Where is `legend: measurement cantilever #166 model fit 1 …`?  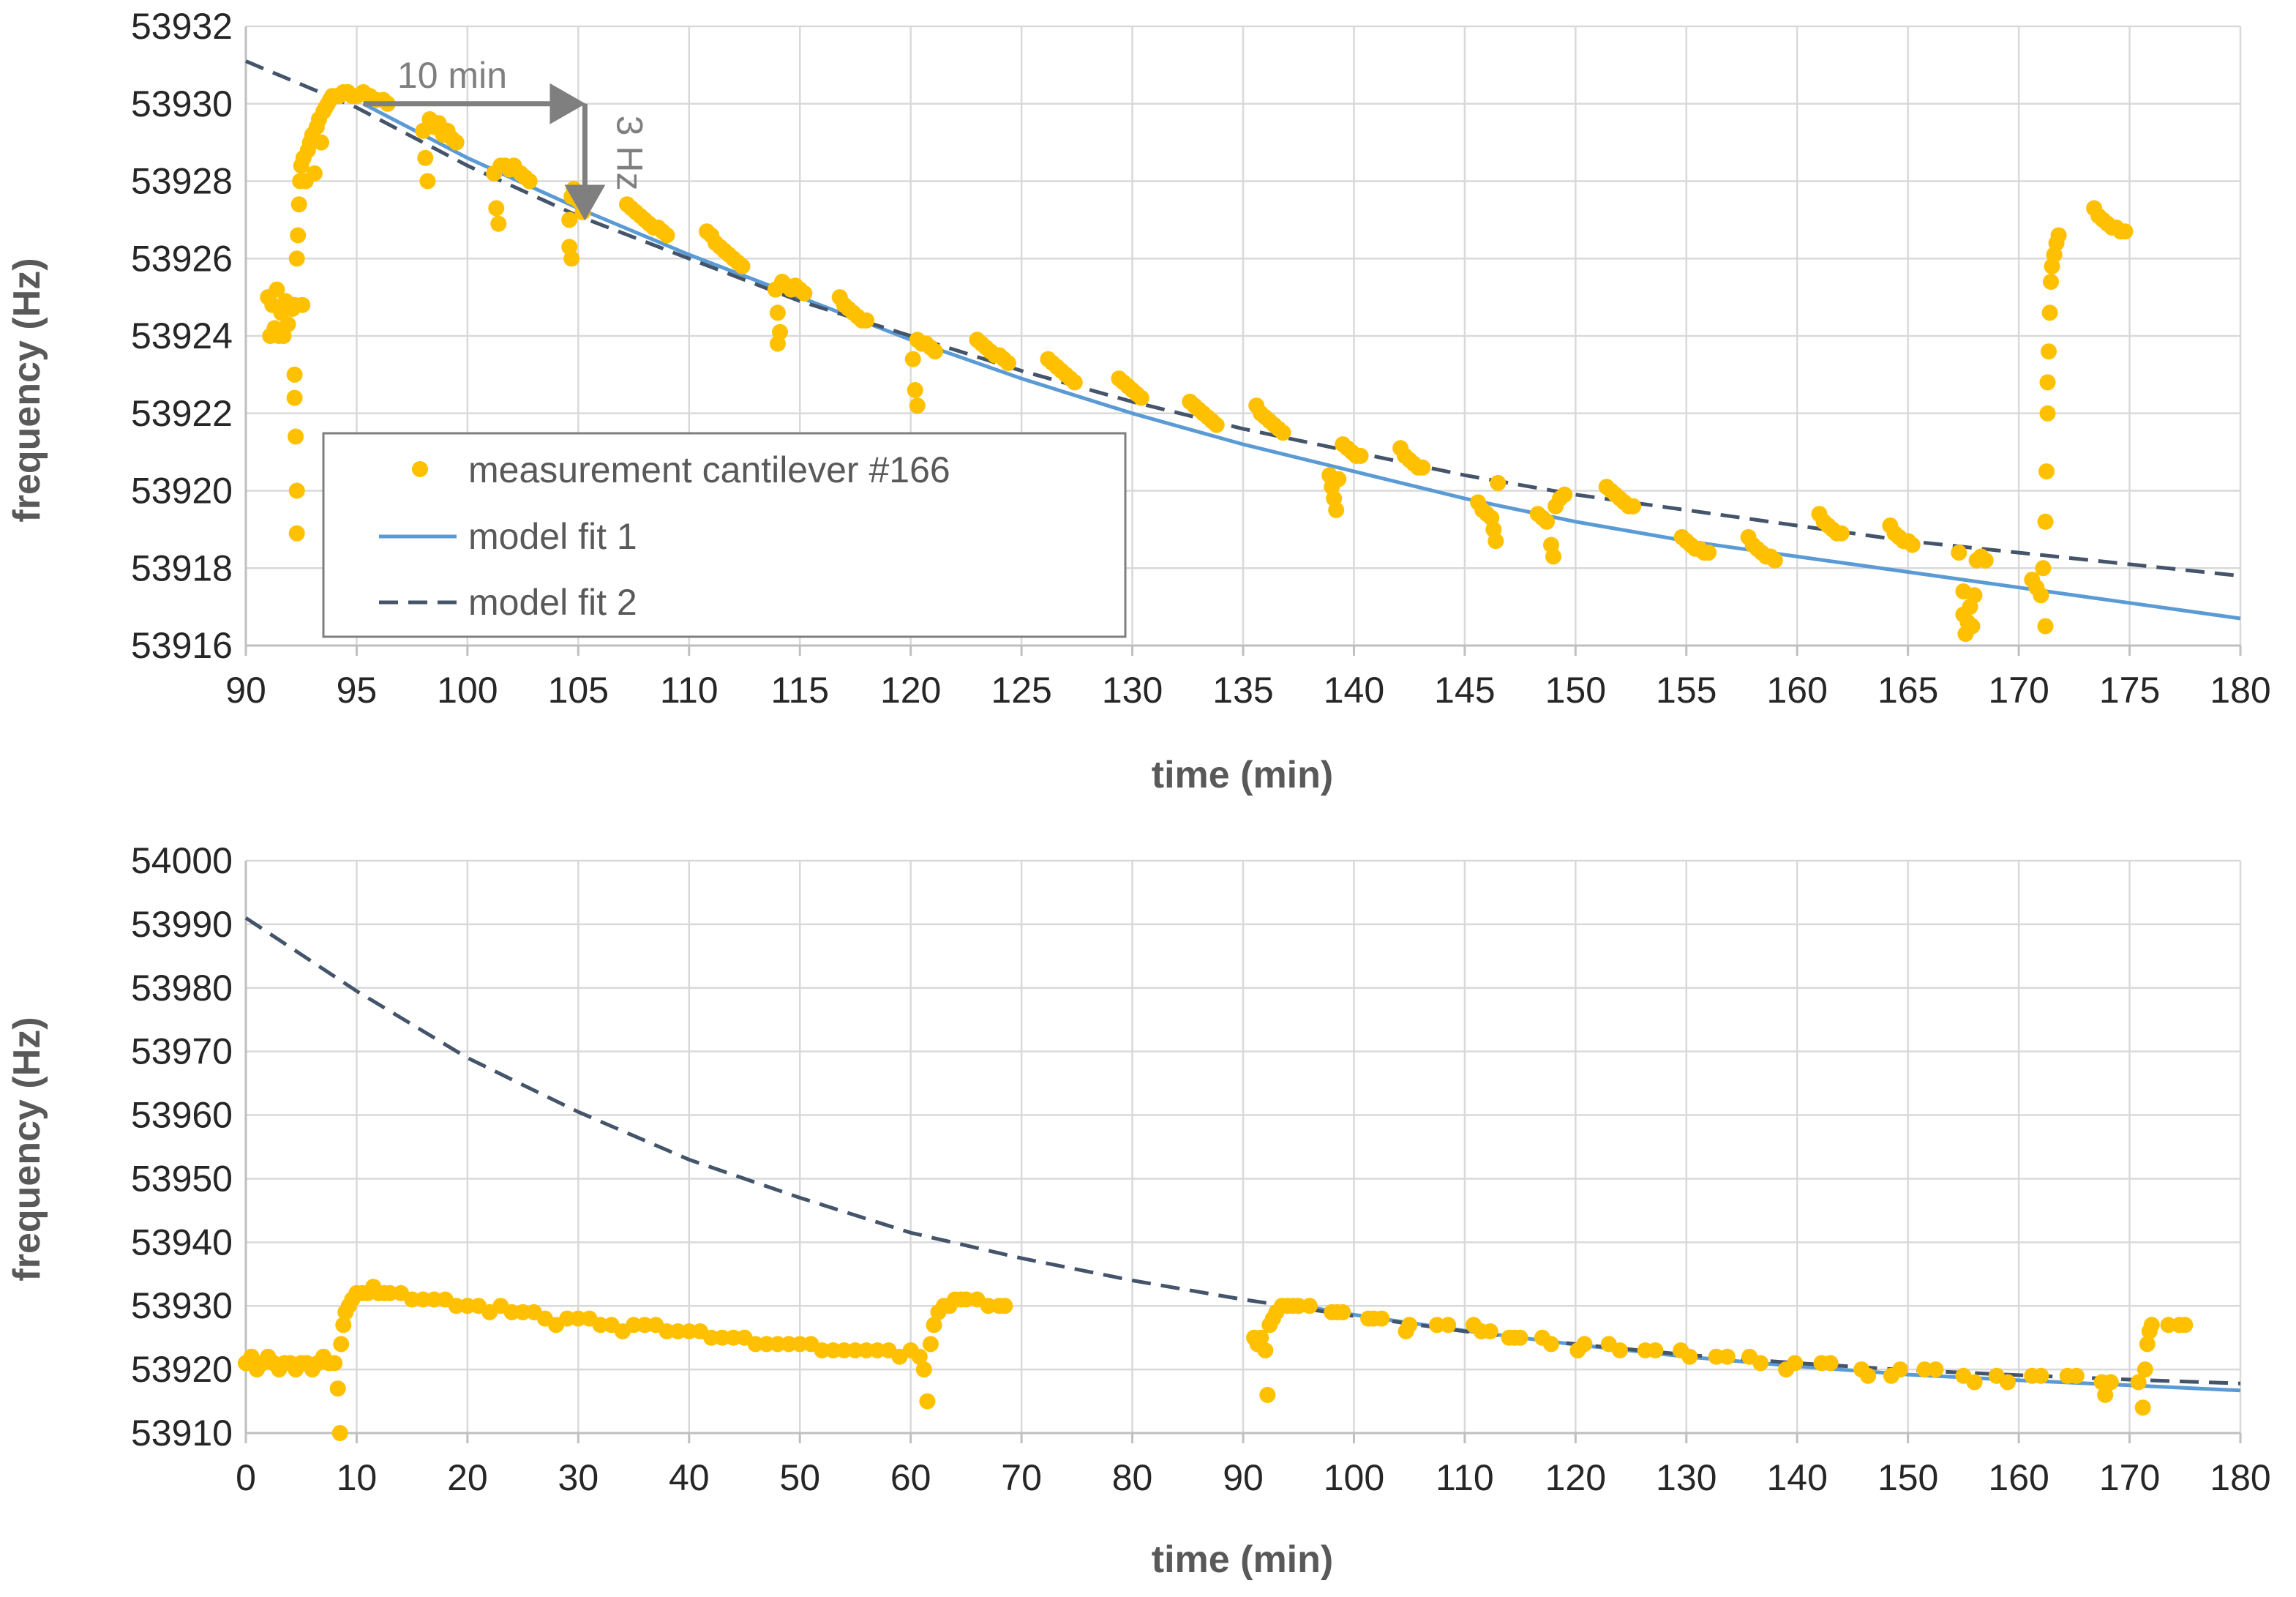
legend: measurement cantilever #166 model fit 1 … is located at coordinates (725, 535).